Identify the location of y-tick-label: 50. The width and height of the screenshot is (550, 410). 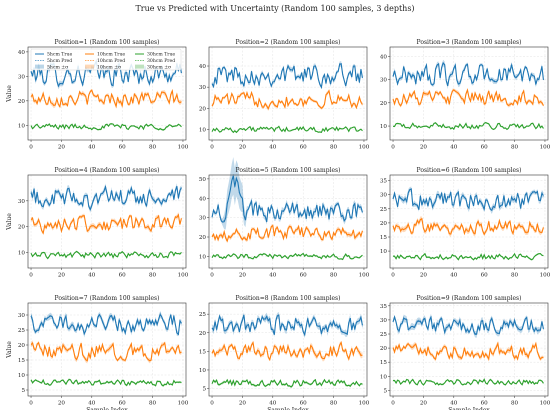
(203, 180).